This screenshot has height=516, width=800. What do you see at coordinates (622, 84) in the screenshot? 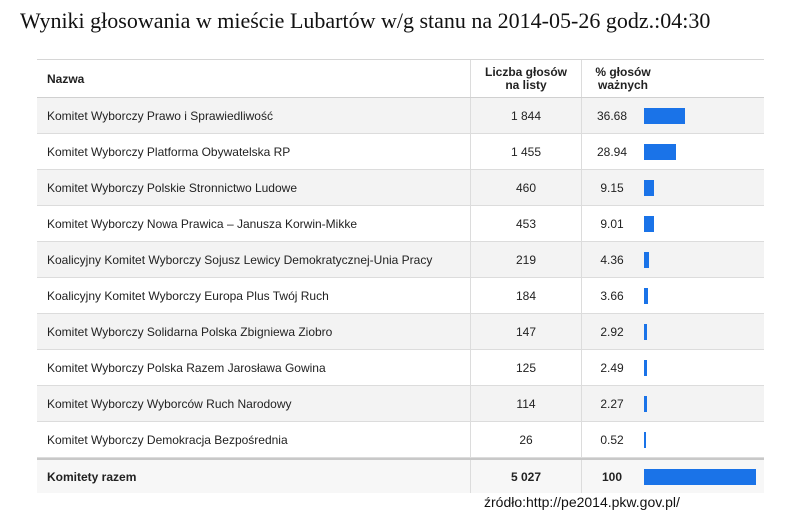
I see `column-header-percent-line2: ważnych` at bounding box center [622, 84].